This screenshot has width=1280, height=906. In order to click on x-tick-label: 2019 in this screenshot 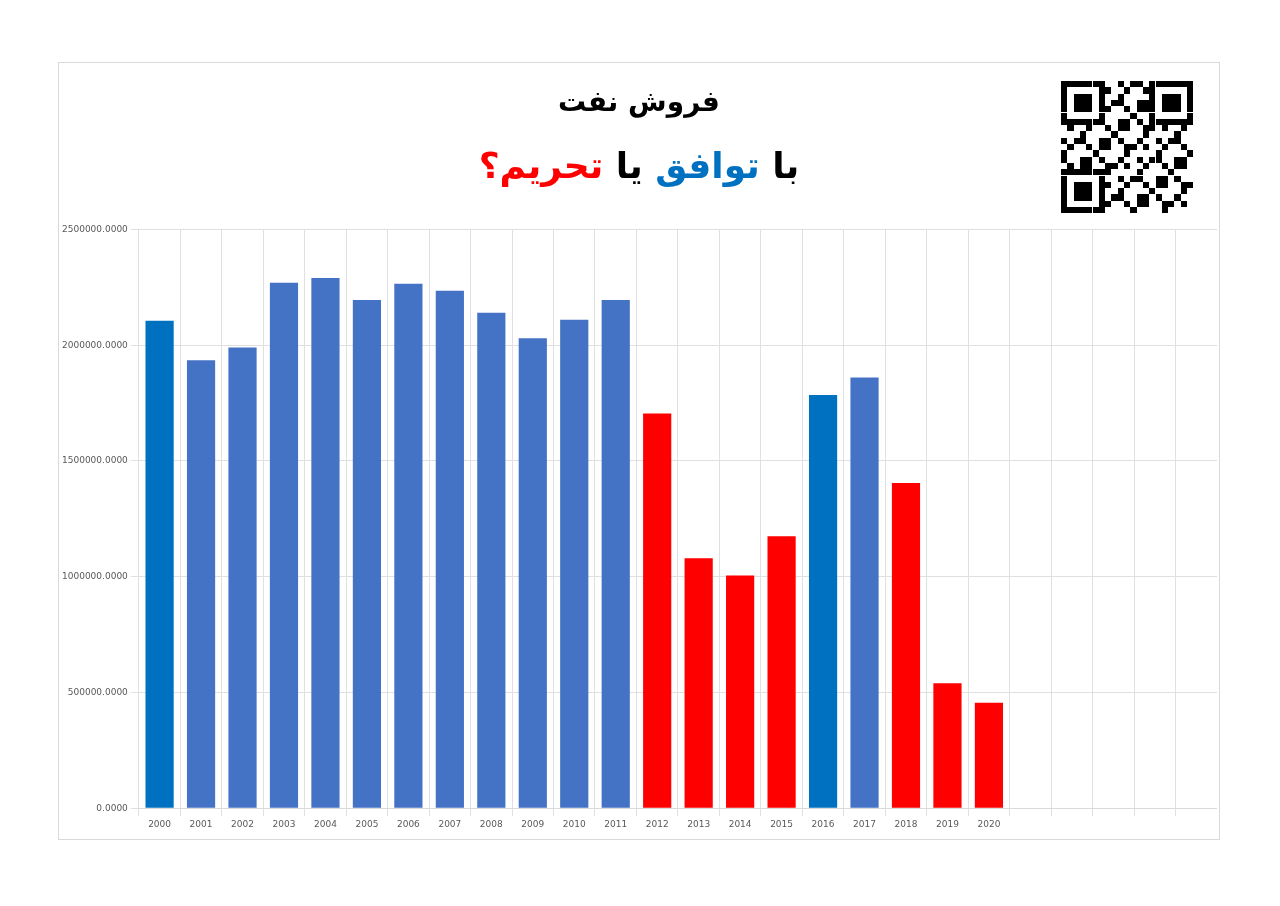, I will do `click(948, 823)`.